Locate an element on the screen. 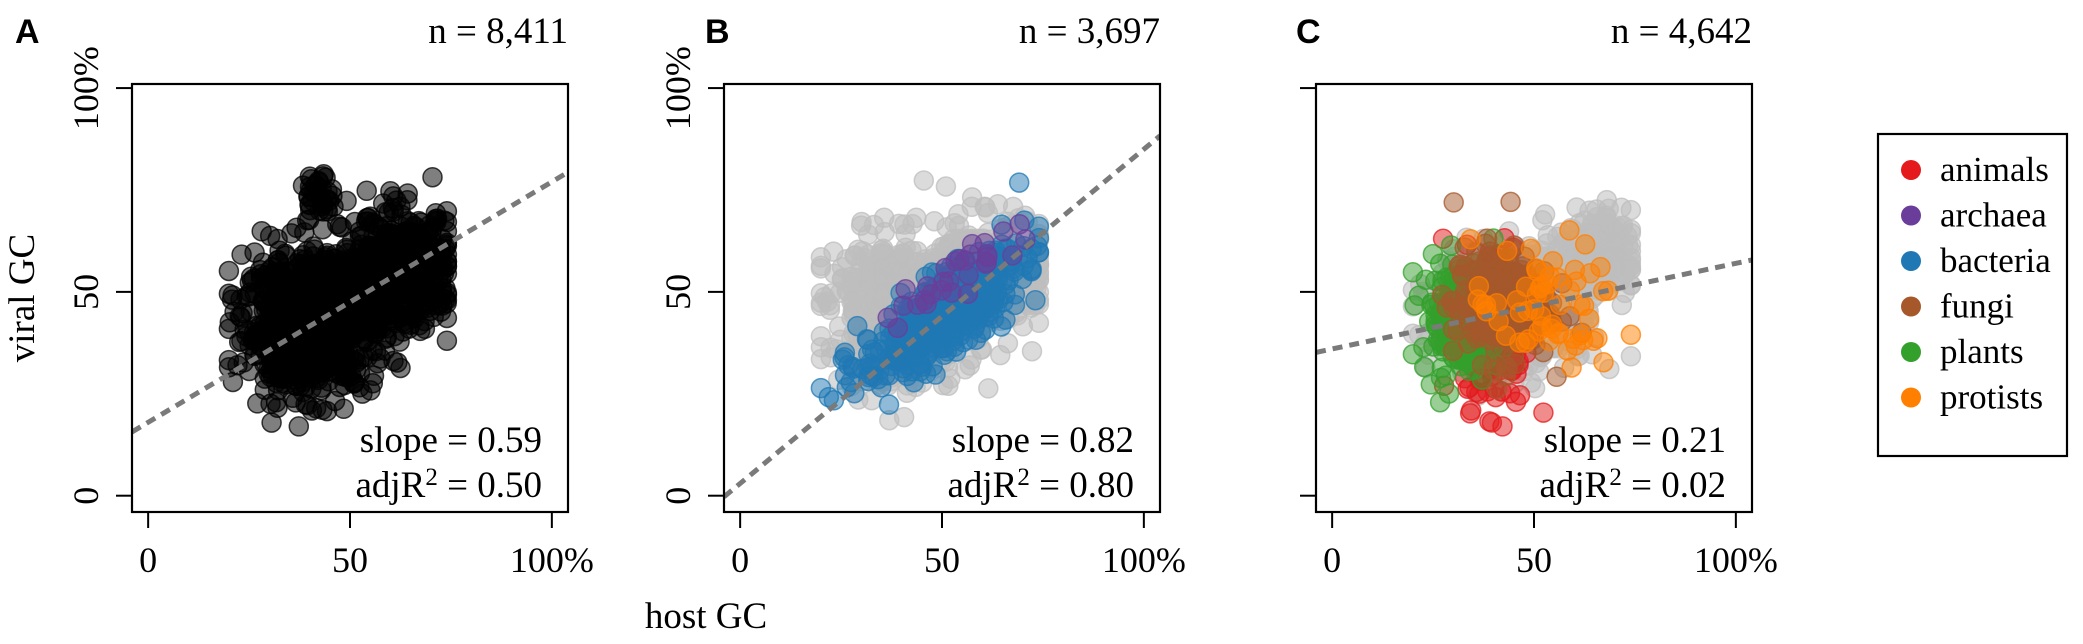 The width and height of the screenshot is (2083, 644). panel-c-x-ticks: 0 50 100% is located at coordinates (1550, 546).